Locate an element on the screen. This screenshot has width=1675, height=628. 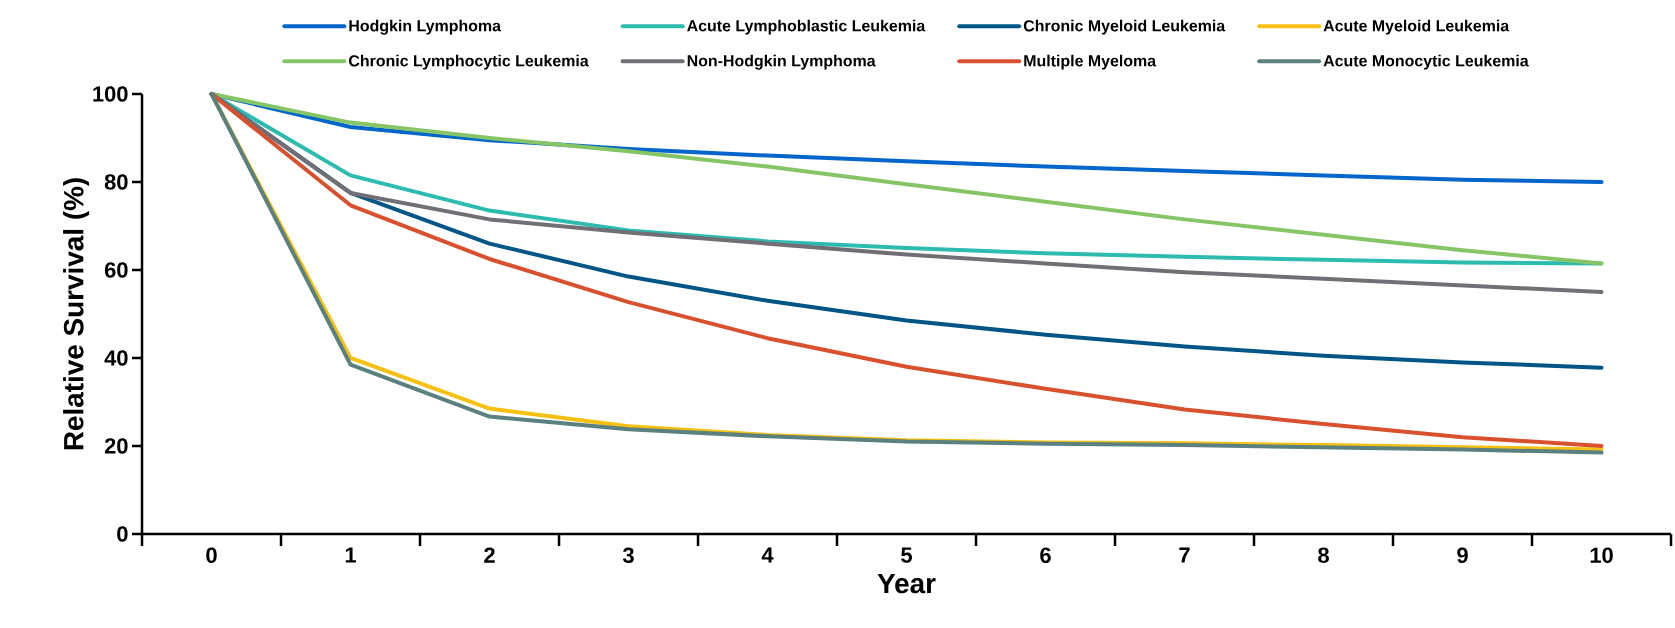
y-tick-label: 40 is located at coordinates (116, 358).